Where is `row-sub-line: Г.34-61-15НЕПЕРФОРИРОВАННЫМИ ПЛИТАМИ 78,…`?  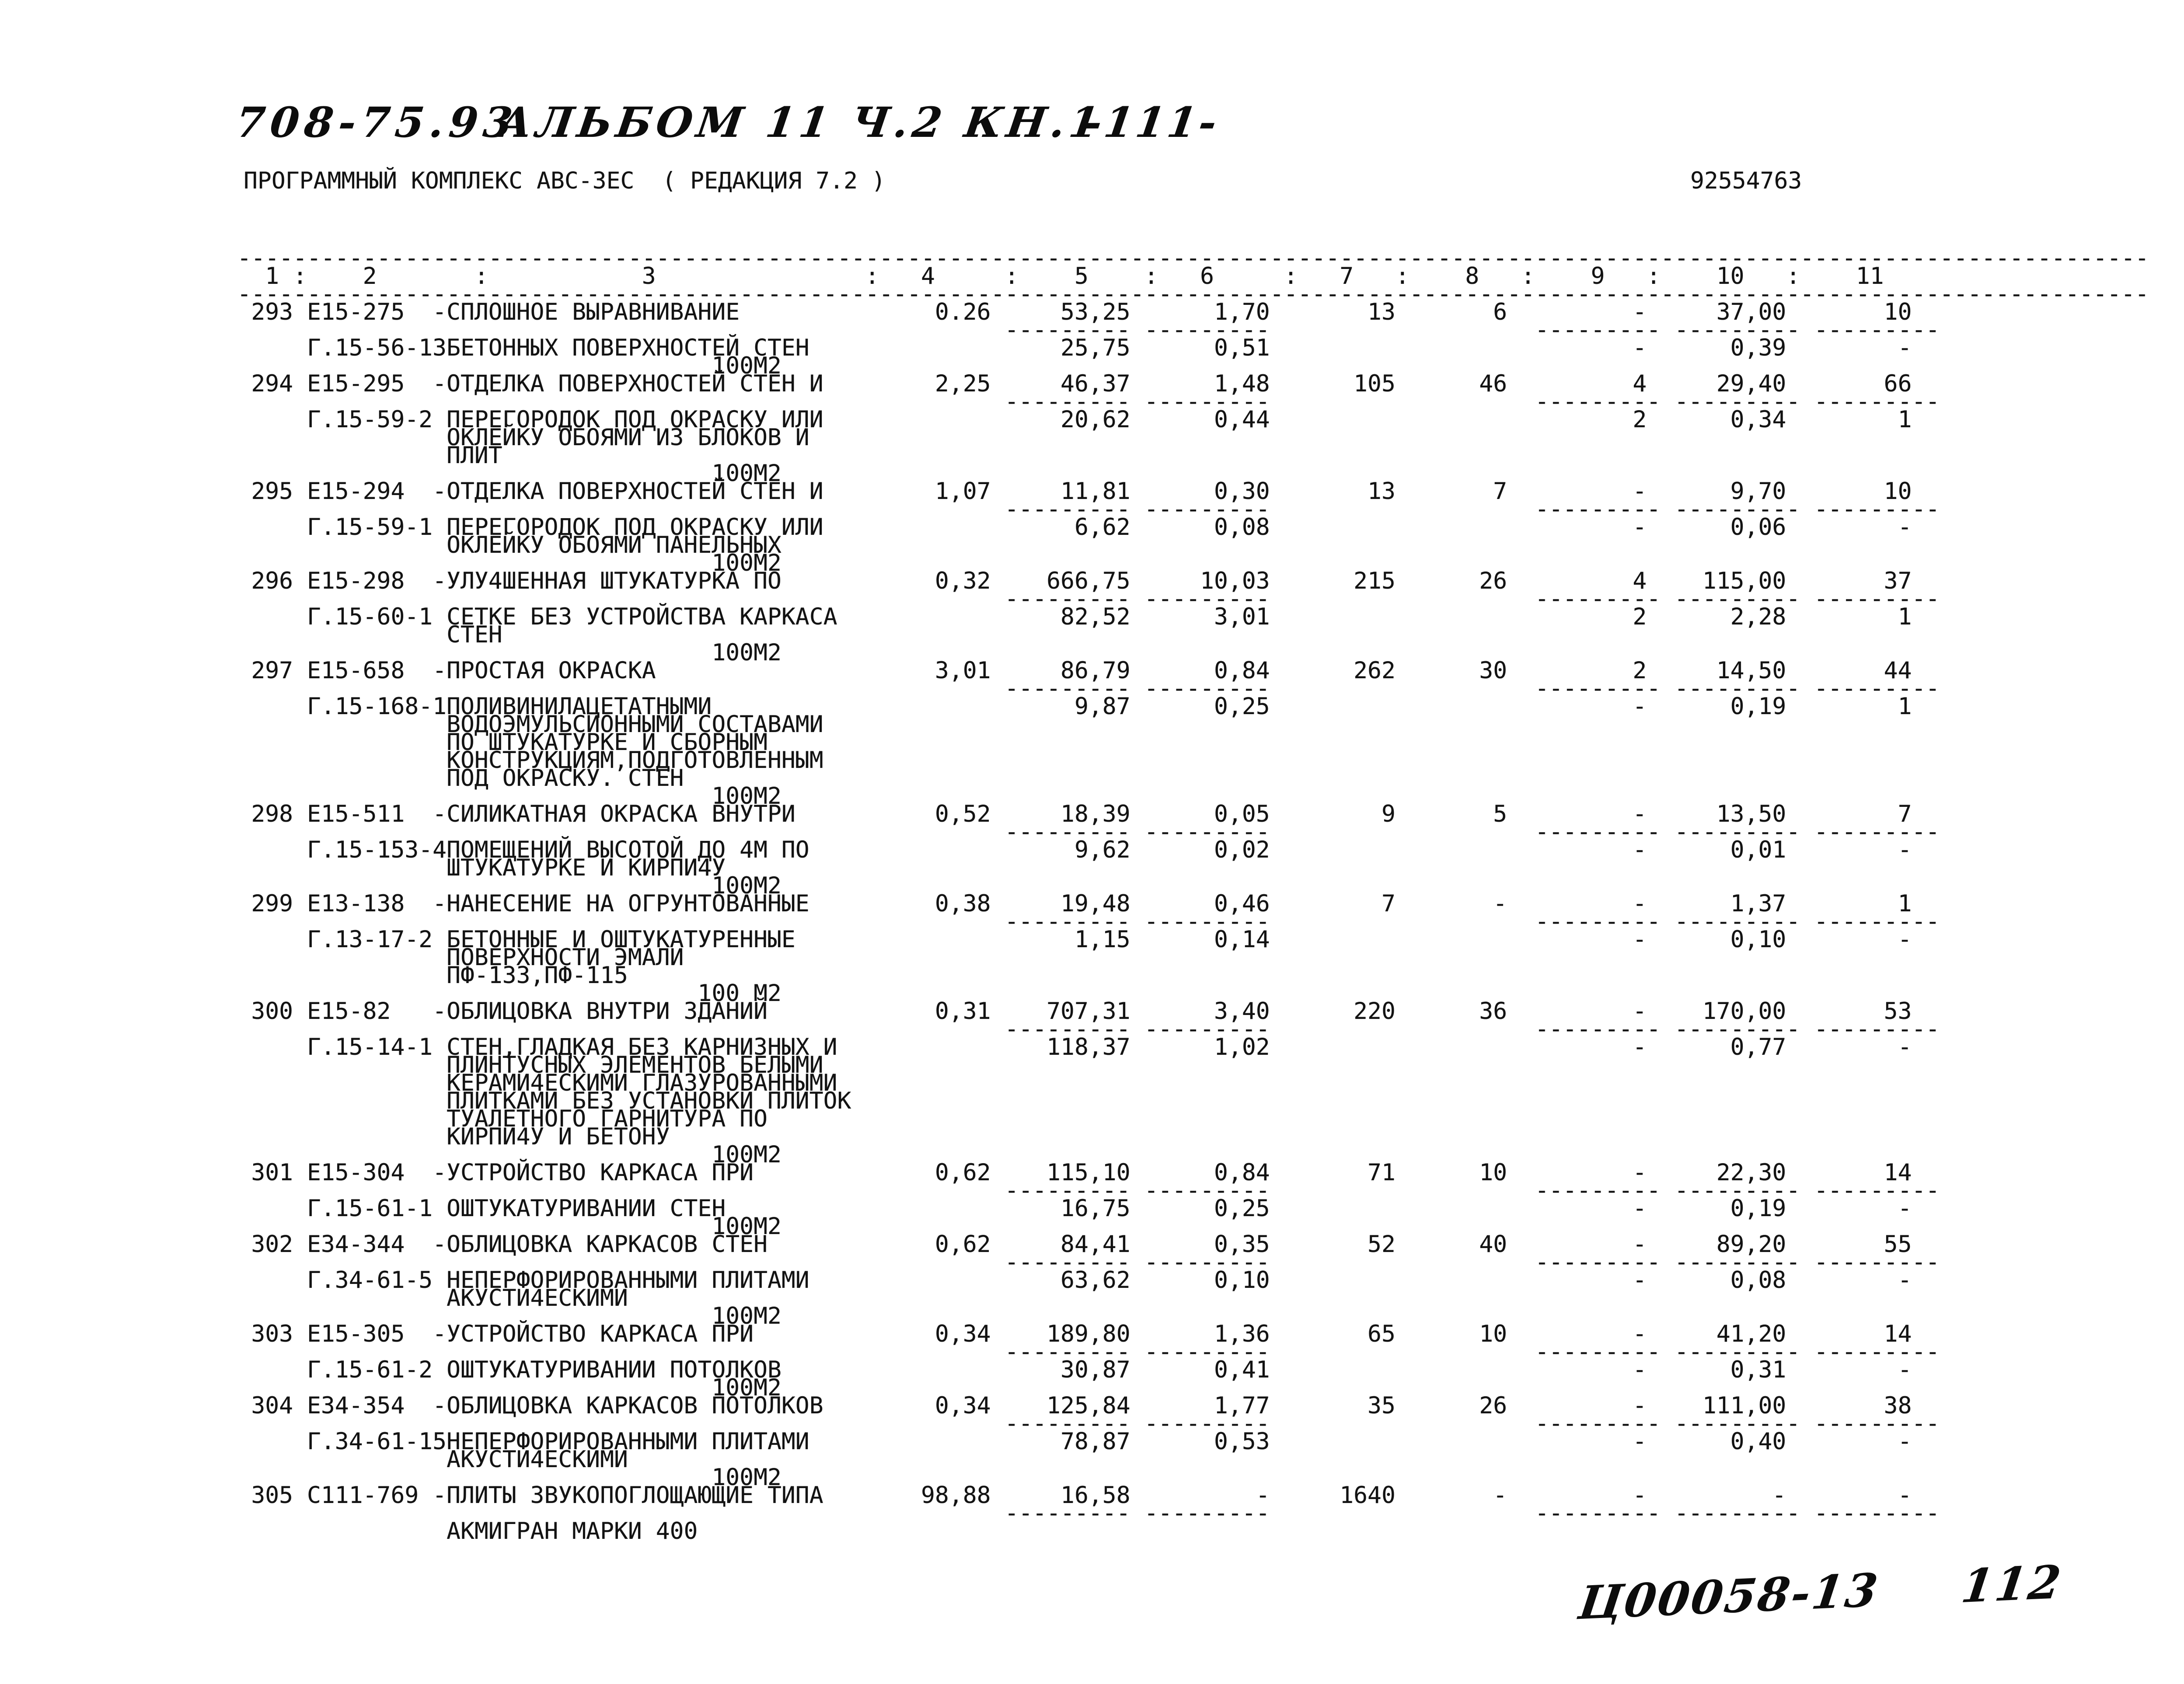
row-sub-line: Г.34-61-15НЕПЕРФОРИРОВАННЫМИ ПЛИТАМИ 78,… is located at coordinates (956, 1441).